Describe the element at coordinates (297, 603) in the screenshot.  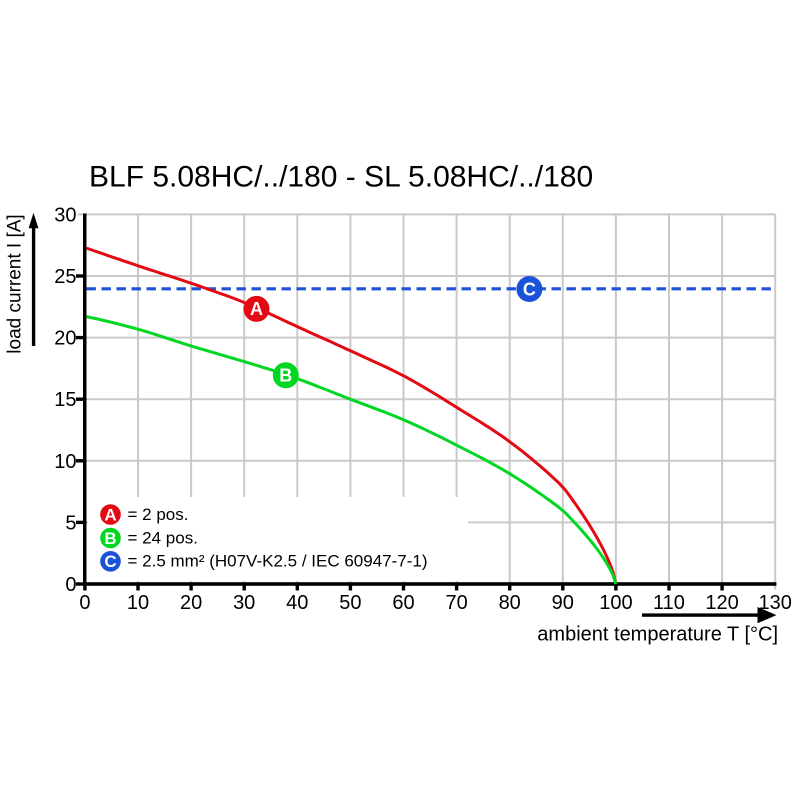
I see `svg-text: 40` at that location.